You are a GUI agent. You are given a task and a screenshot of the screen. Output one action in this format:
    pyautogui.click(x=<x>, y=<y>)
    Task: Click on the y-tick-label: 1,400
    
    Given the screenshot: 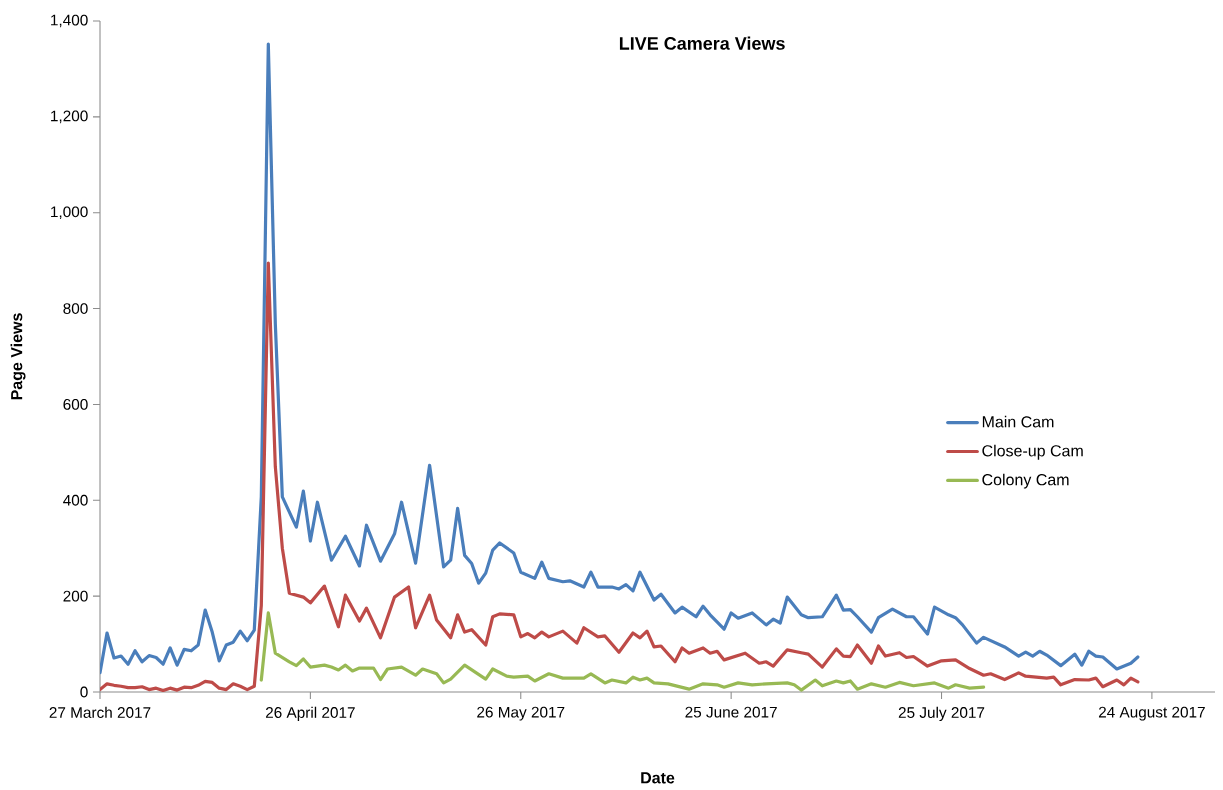 What is the action you would take?
    pyautogui.click(x=69, y=21)
    